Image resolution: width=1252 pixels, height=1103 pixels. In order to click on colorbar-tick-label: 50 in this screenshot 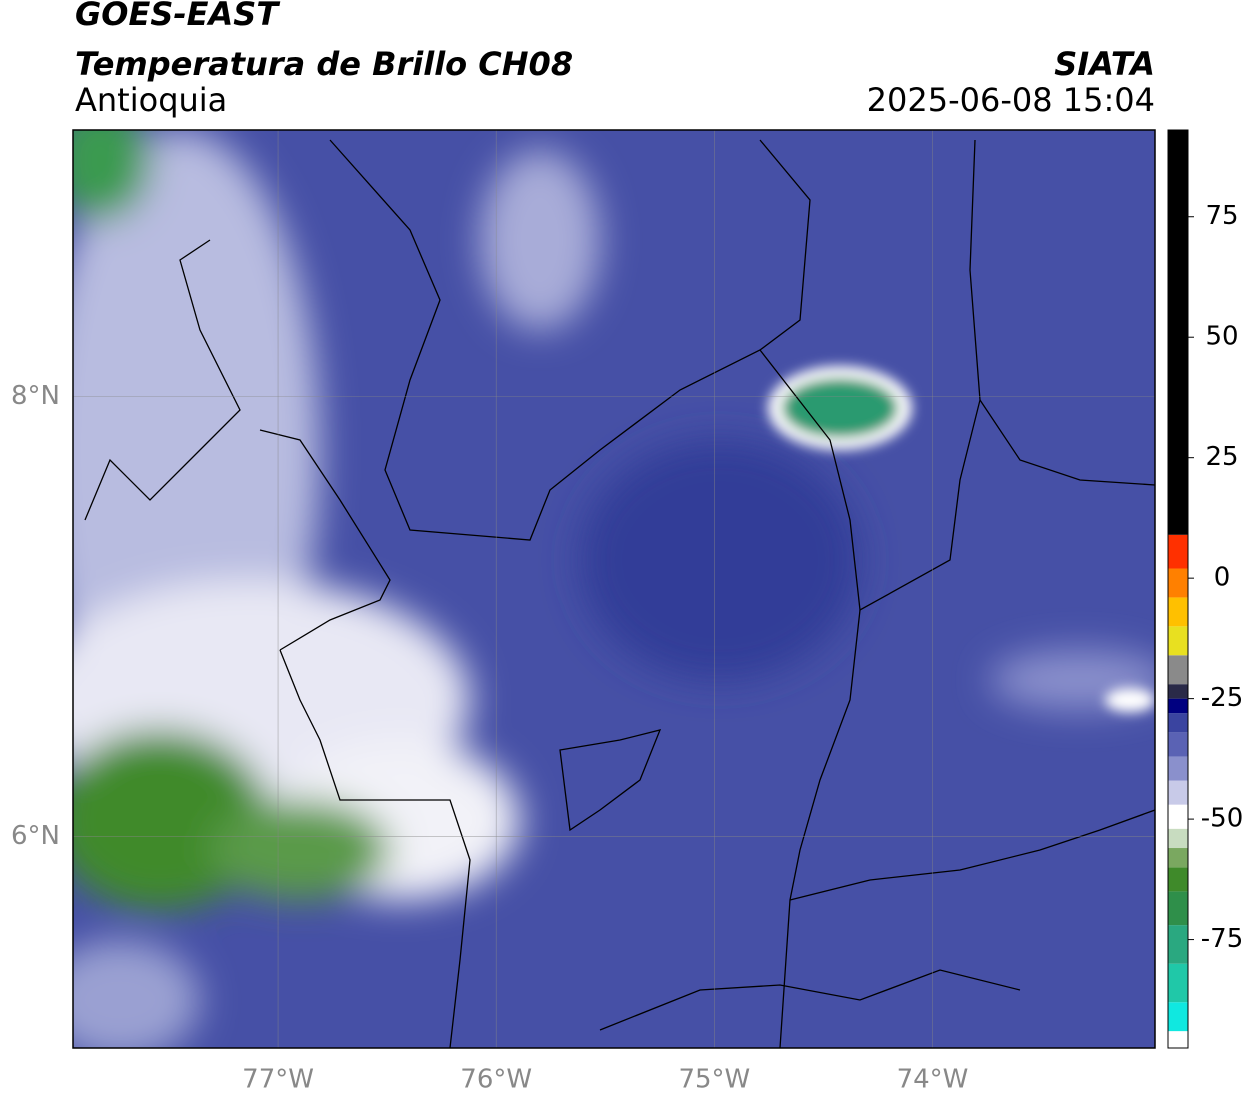, I will do `click(1221, 337)`.